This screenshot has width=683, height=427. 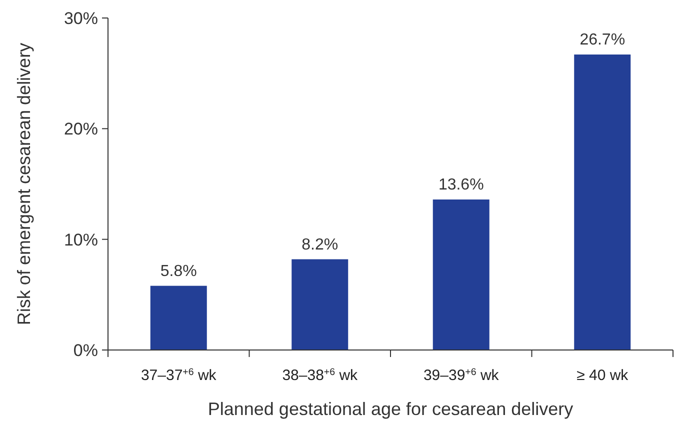 What do you see at coordinates (320, 245) in the screenshot?
I see `data-label: 8.2%` at bounding box center [320, 245].